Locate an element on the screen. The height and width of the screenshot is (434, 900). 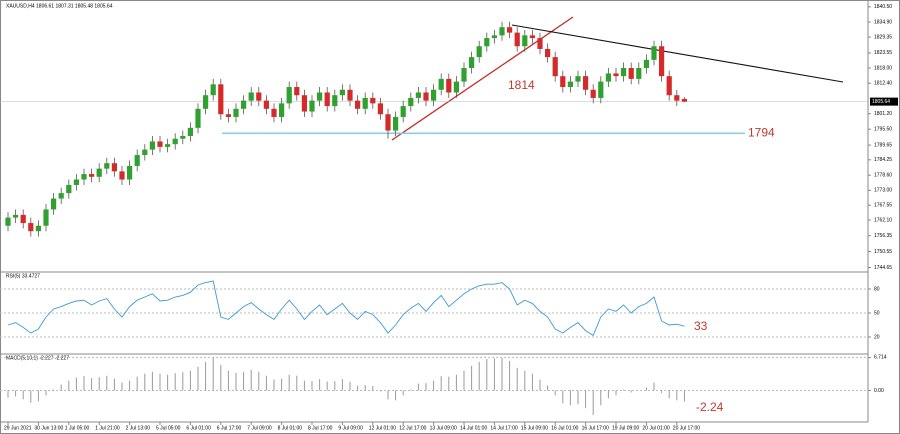
y-tick-label: 1834.90 is located at coordinates (883, 22).